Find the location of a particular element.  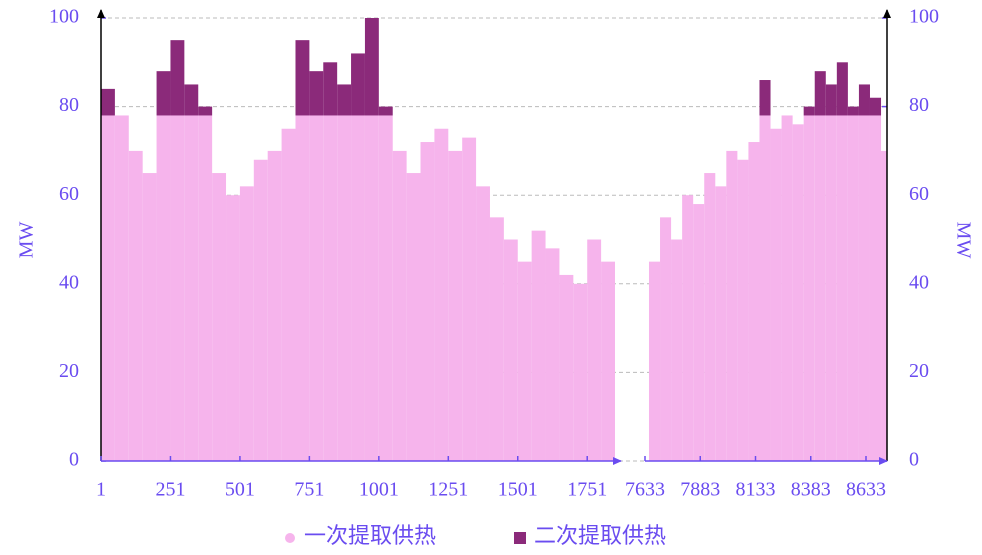

y-tick-label: 60 is located at coordinates (69, 194).